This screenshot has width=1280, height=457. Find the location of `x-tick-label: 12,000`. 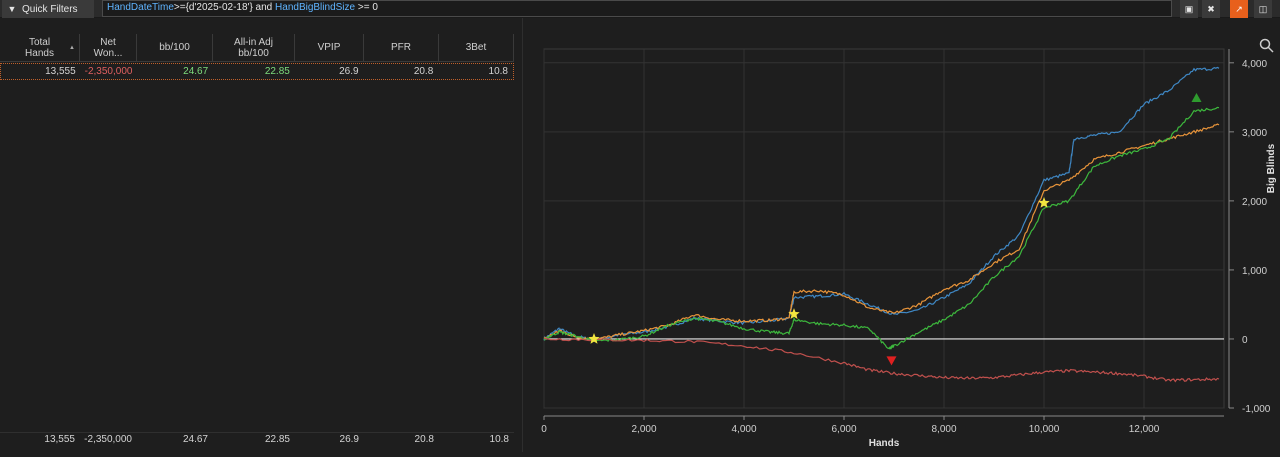

x-tick-label: 12,000 is located at coordinates (1144, 429).